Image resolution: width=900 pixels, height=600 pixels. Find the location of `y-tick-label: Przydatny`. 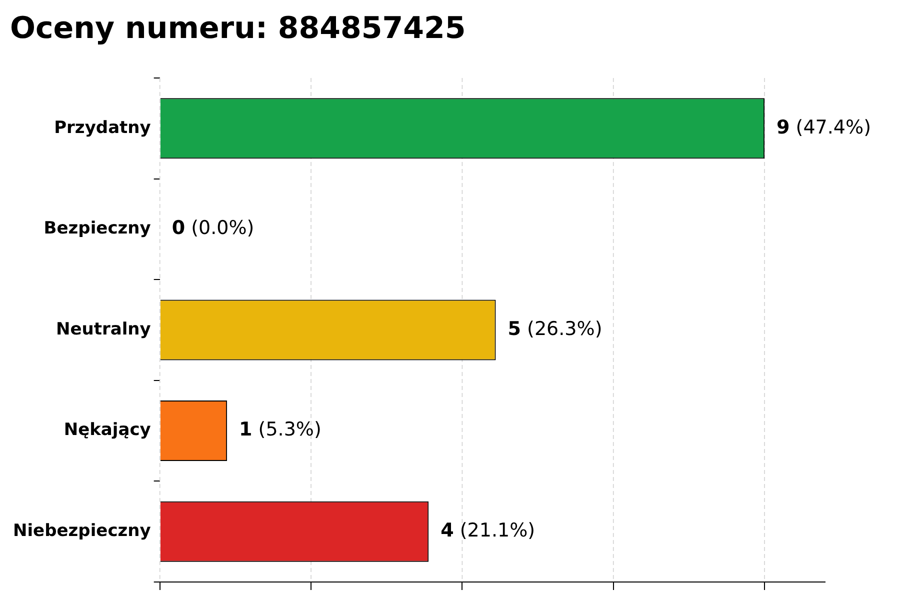

y-tick-label: Przydatny is located at coordinates (102, 128).